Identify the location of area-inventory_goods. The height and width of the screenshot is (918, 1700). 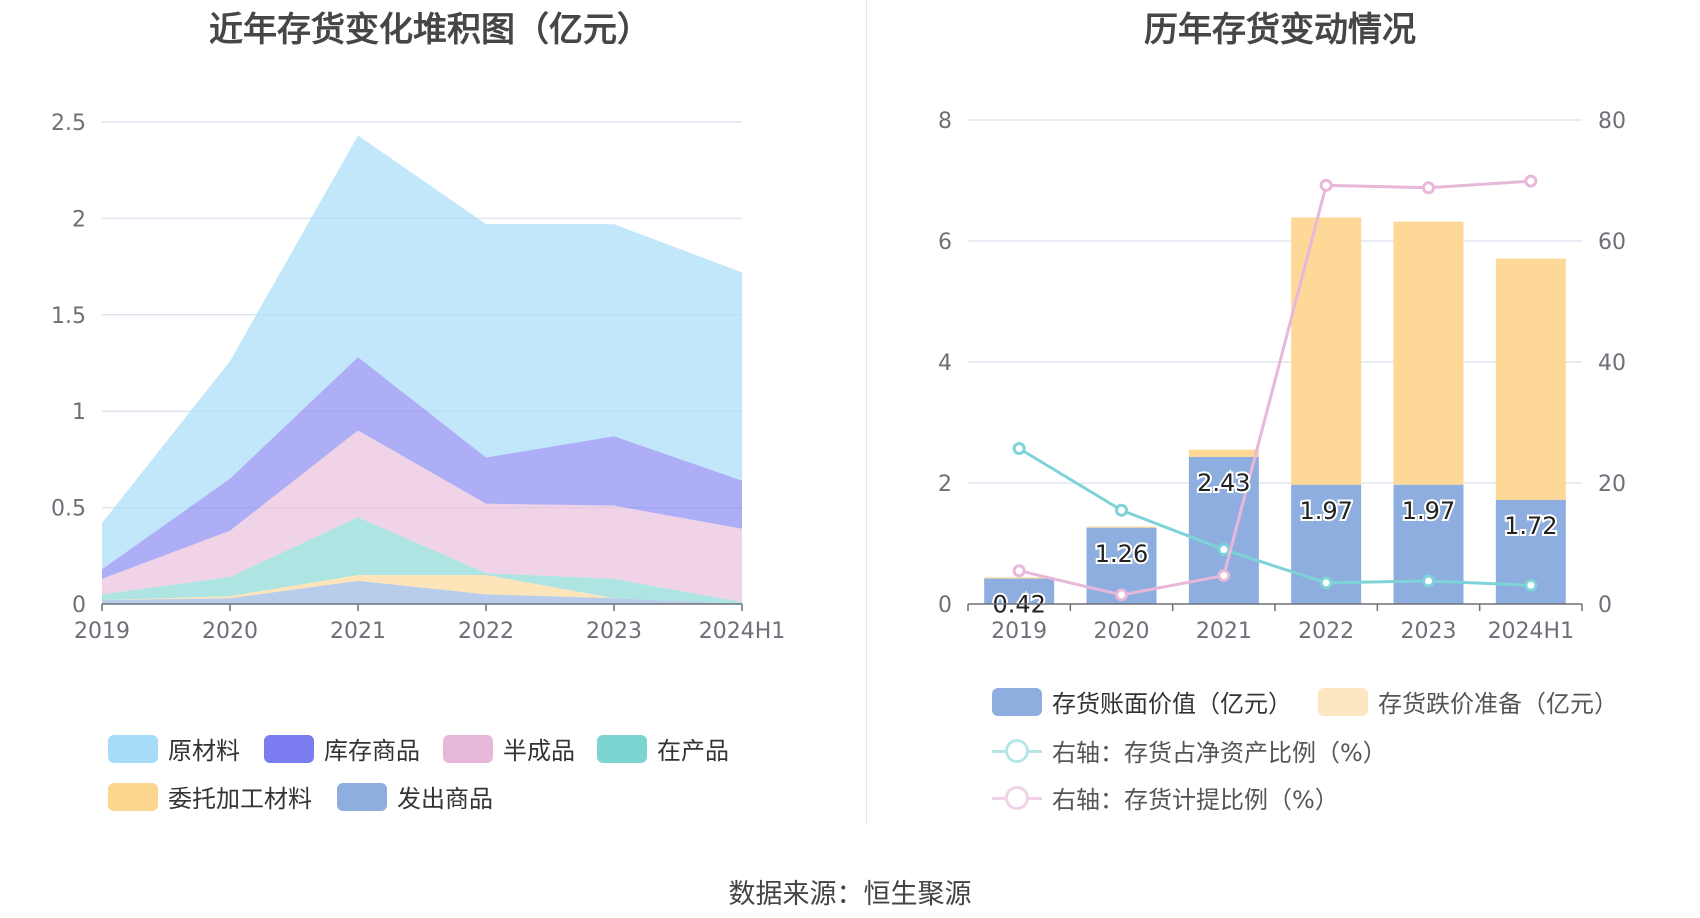
(422, 468).